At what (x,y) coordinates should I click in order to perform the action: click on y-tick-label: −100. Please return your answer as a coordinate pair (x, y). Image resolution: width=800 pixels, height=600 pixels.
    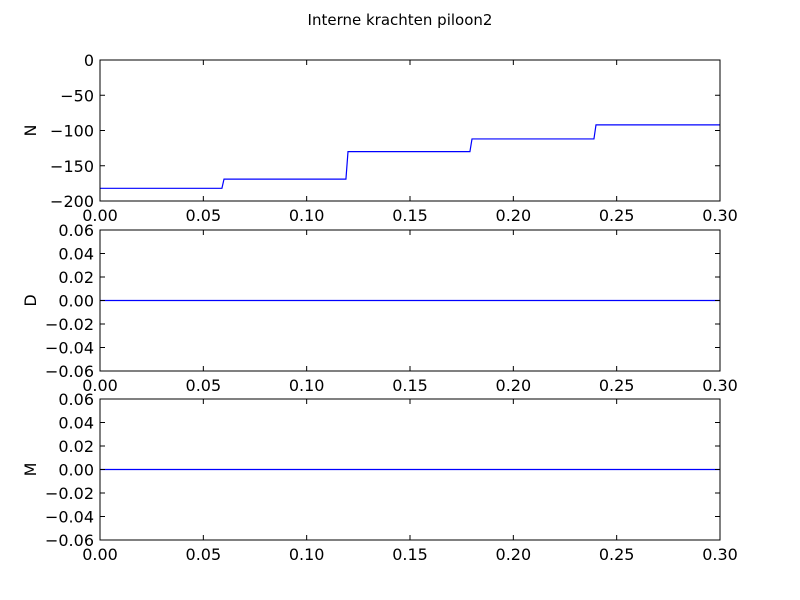
    Looking at the image, I should click on (72, 131).